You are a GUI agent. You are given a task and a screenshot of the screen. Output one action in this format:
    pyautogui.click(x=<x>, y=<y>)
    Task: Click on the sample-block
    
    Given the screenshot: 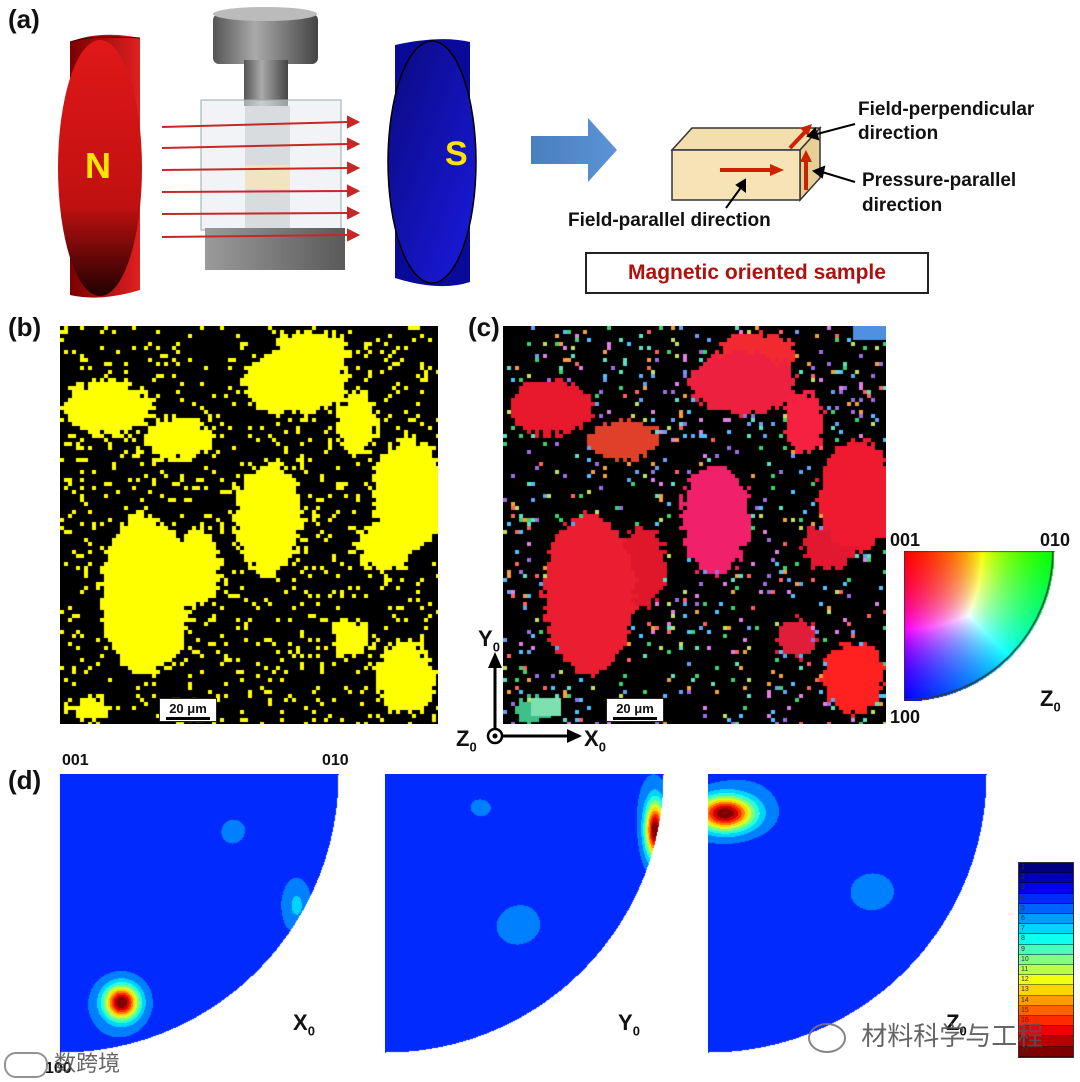 What is the action you would take?
    pyautogui.click(x=746, y=163)
    